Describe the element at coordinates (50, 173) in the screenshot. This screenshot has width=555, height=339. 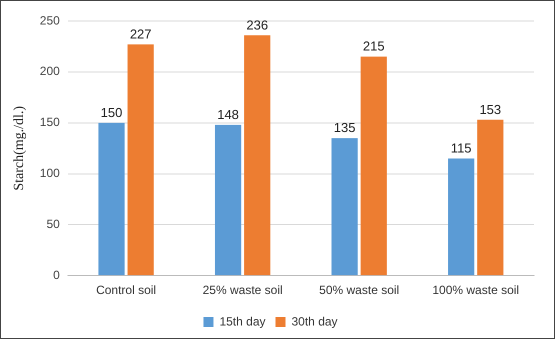
I see `y-tick-label: 100` at that location.